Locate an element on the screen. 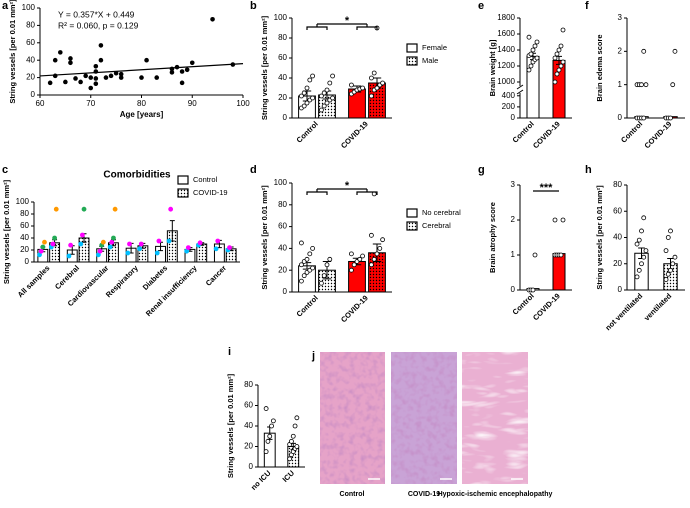  x-tick-label: 70 is located at coordinates (90, 103).